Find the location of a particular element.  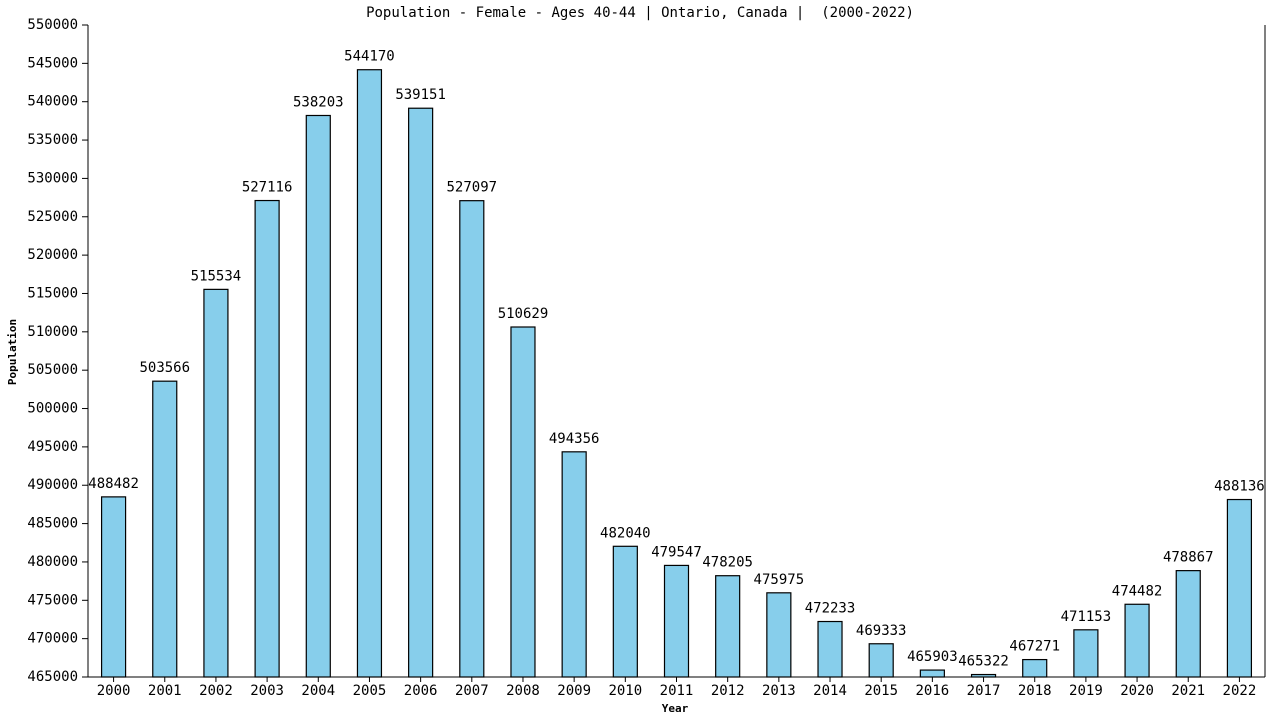

value-label: 494356 is located at coordinates (574, 439).